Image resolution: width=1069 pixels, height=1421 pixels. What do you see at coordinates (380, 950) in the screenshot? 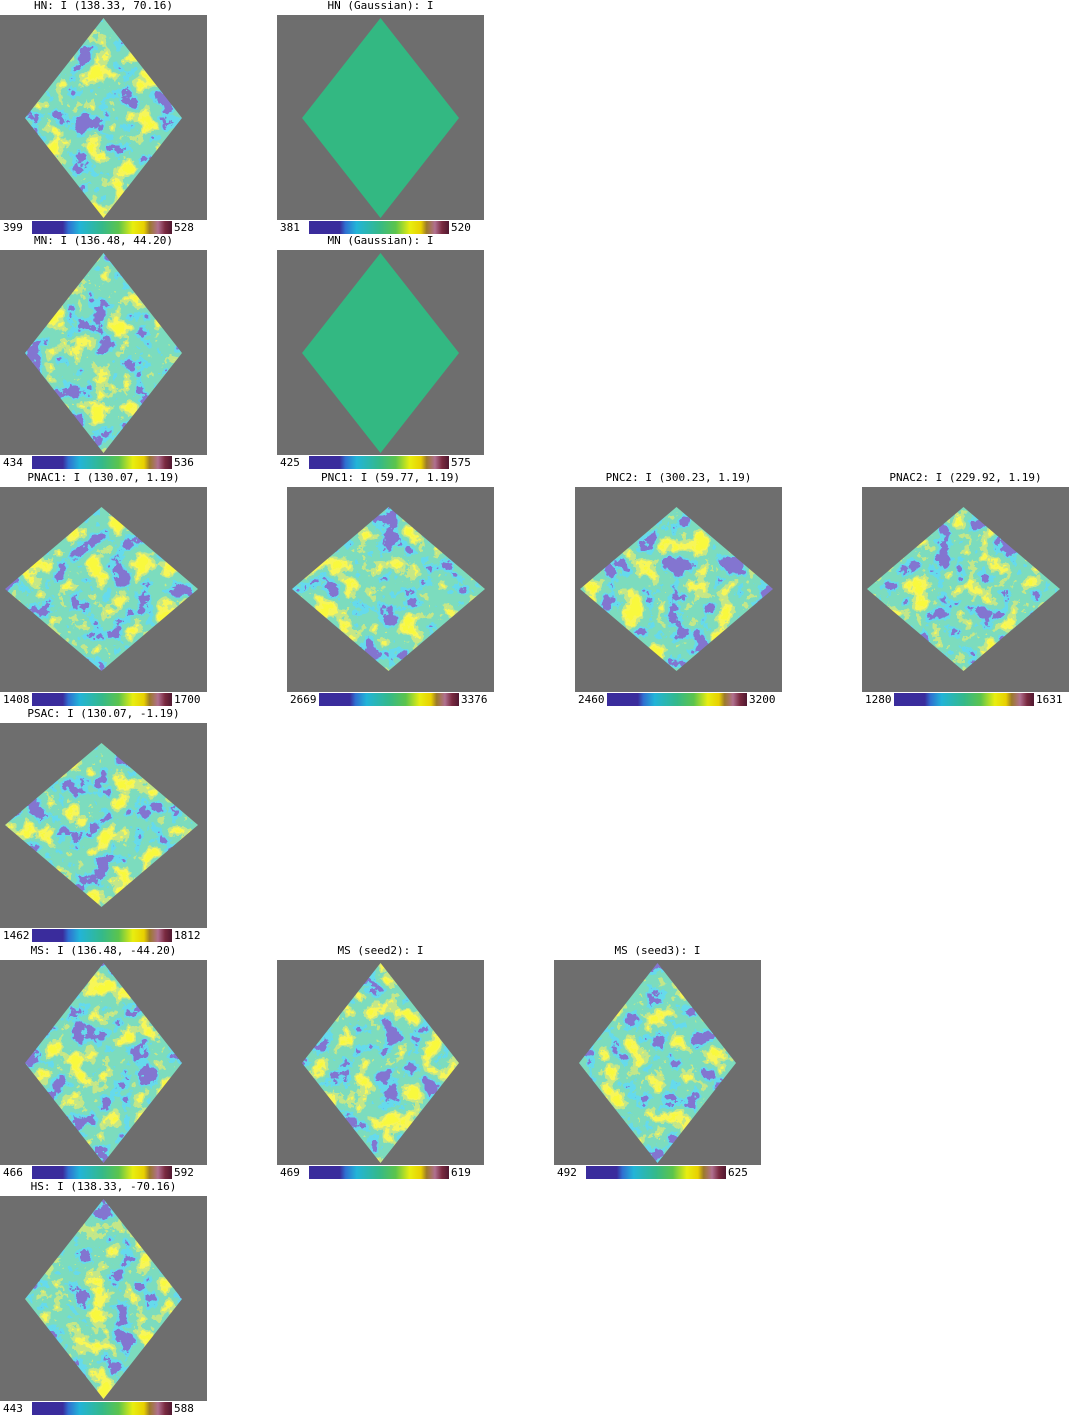
I see `panel-title: MS (seed2): I` at bounding box center [380, 950].